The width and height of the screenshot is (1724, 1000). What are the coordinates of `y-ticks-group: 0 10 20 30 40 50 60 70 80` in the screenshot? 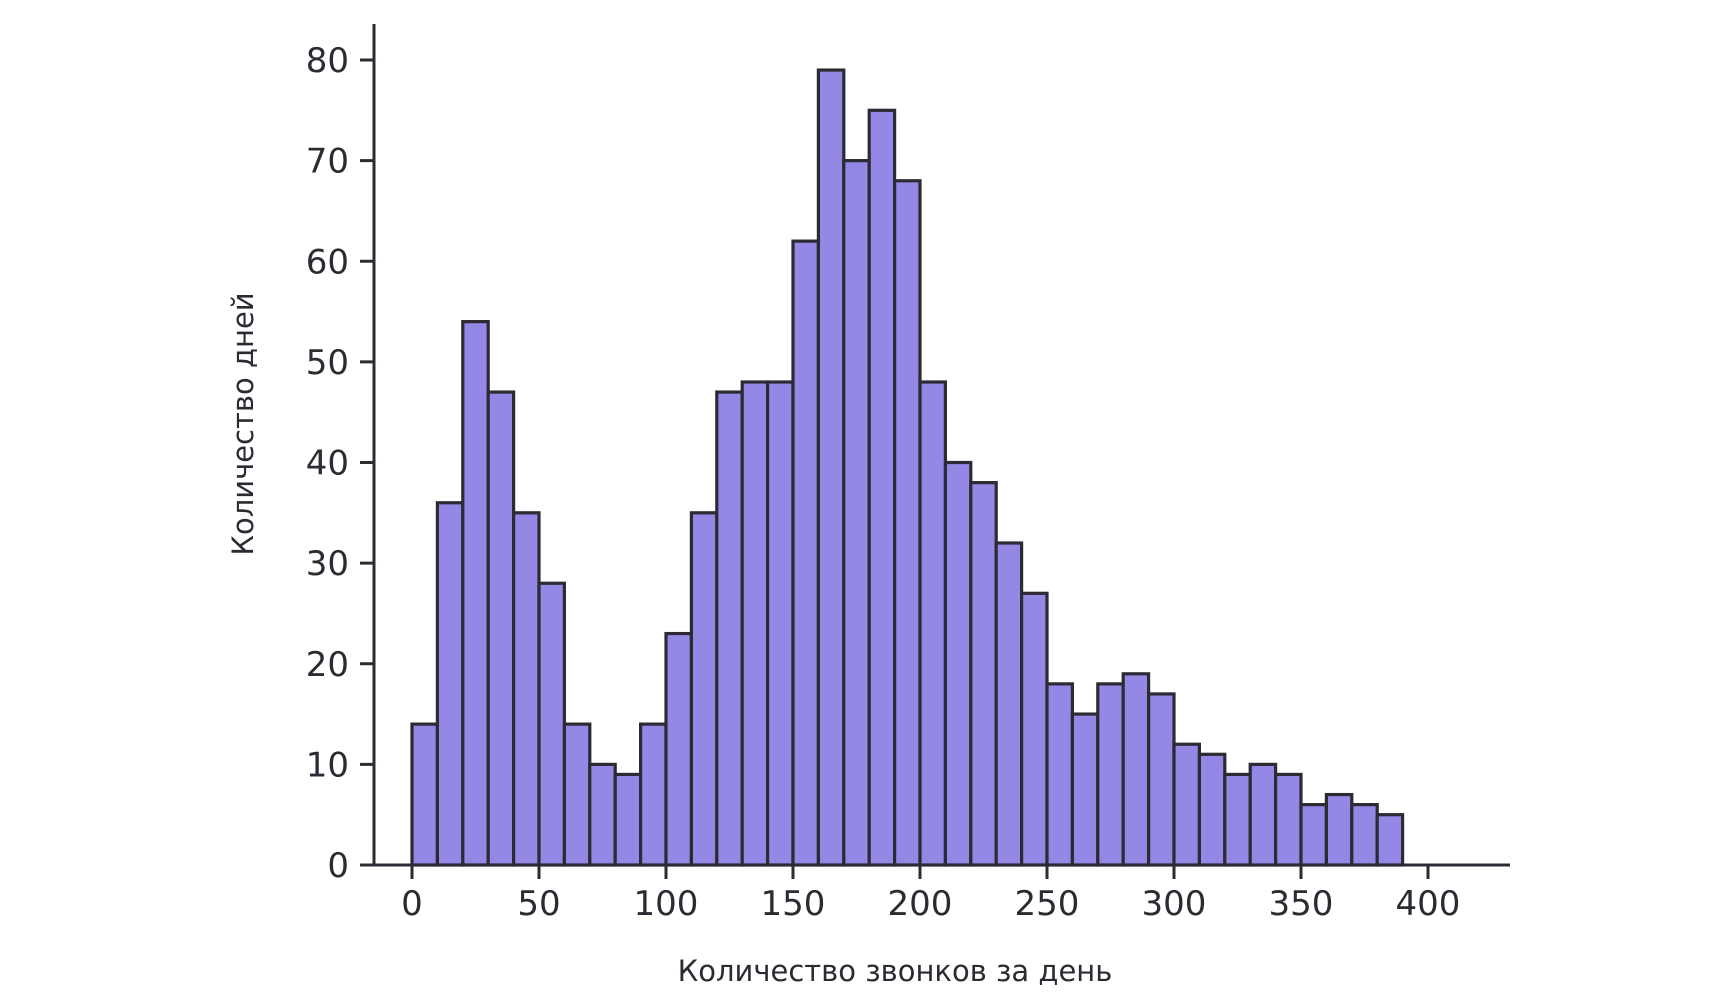 It's located at (340, 463).